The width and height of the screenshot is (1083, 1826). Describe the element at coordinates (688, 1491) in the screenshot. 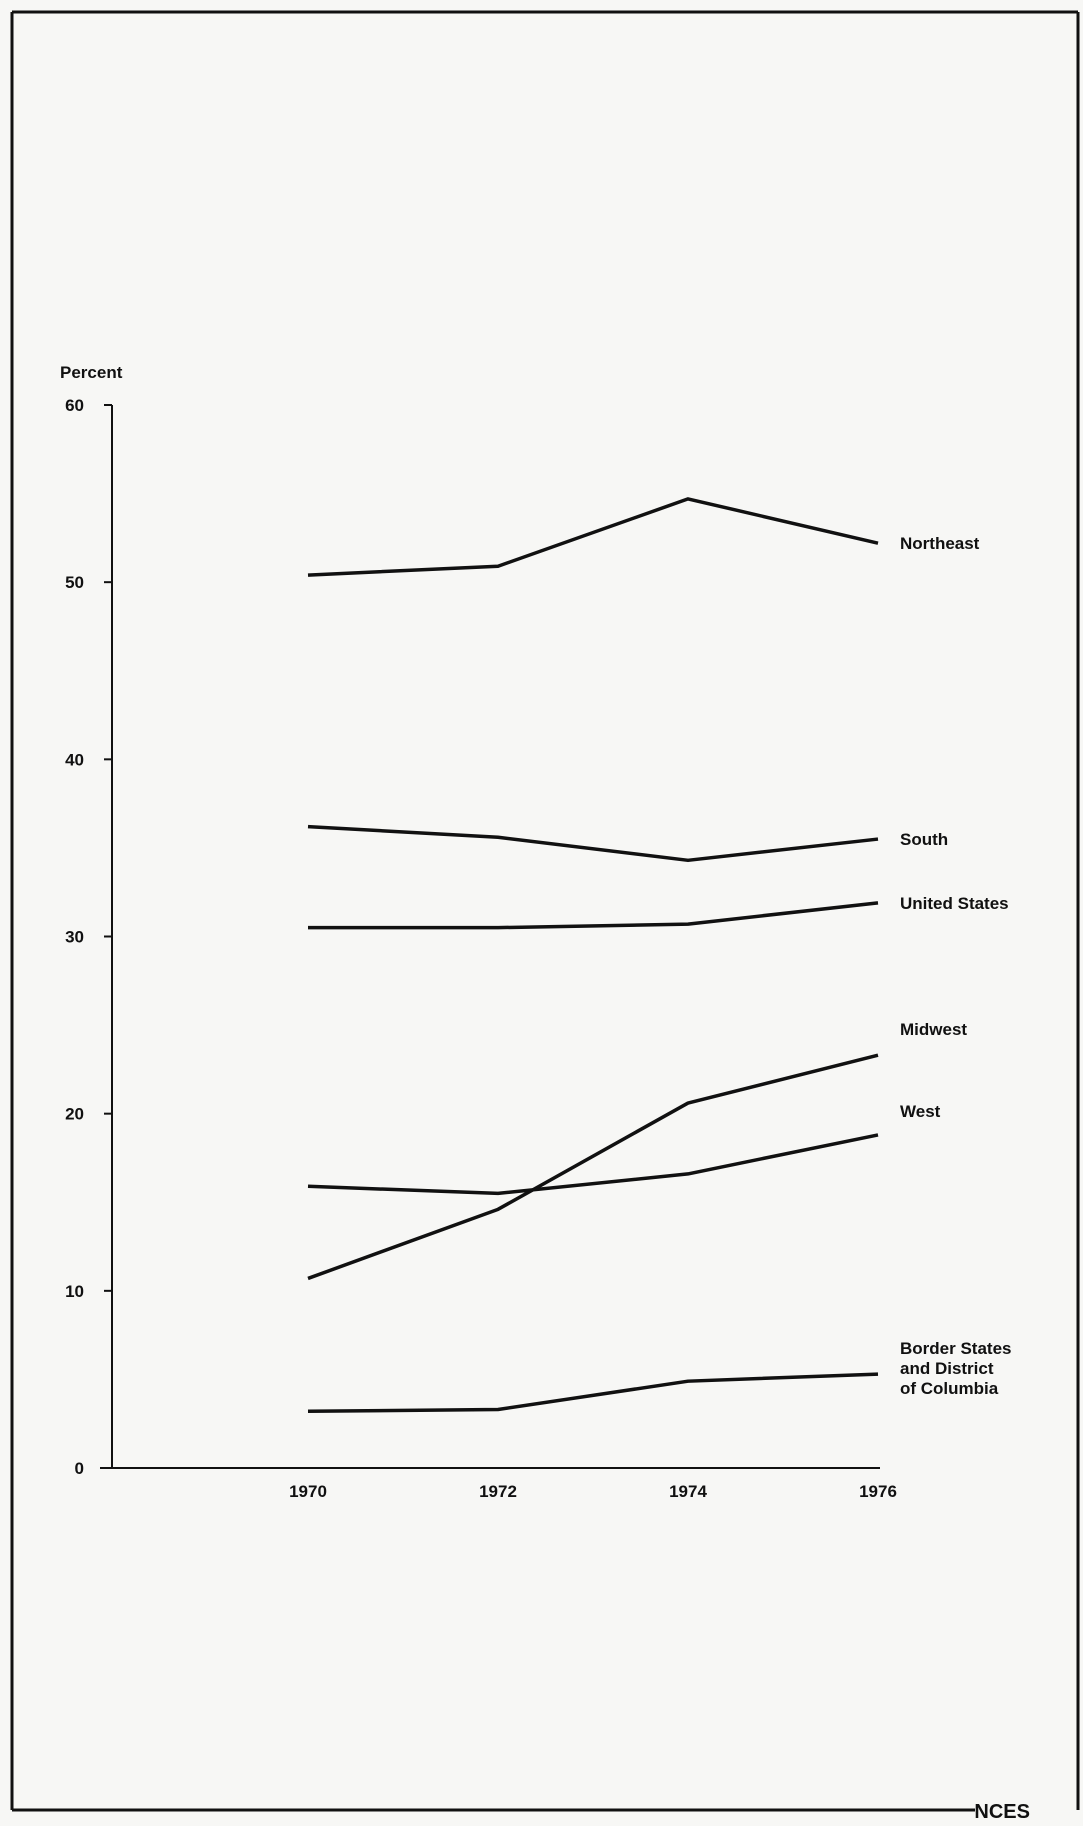

I see `x-tick-label: 1974` at that location.